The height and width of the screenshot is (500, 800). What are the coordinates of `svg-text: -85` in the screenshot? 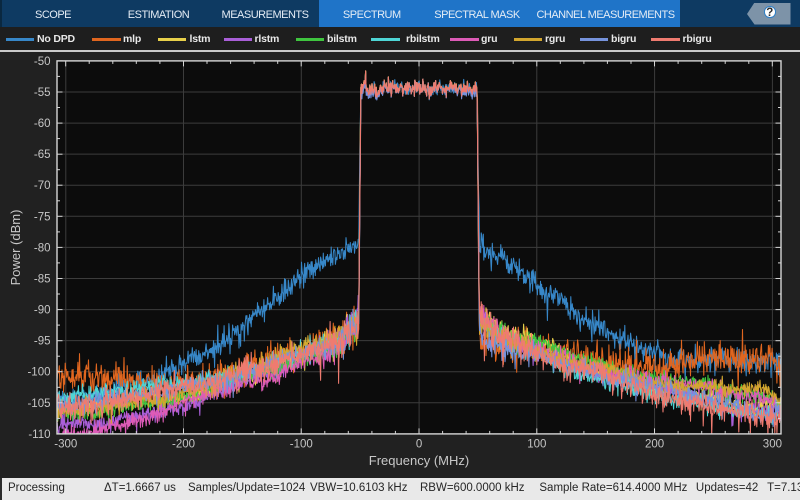 It's located at (42, 279).